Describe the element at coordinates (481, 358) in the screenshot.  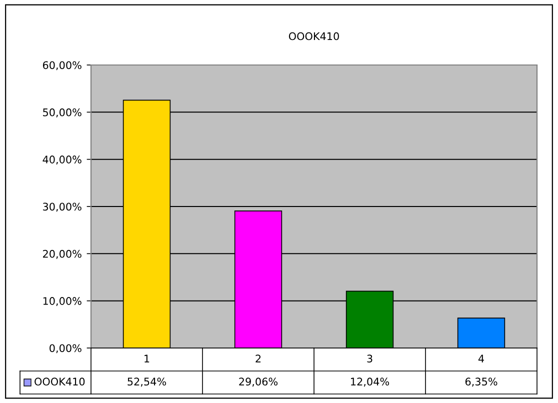
I see `x-tick-label: 4` at that location.